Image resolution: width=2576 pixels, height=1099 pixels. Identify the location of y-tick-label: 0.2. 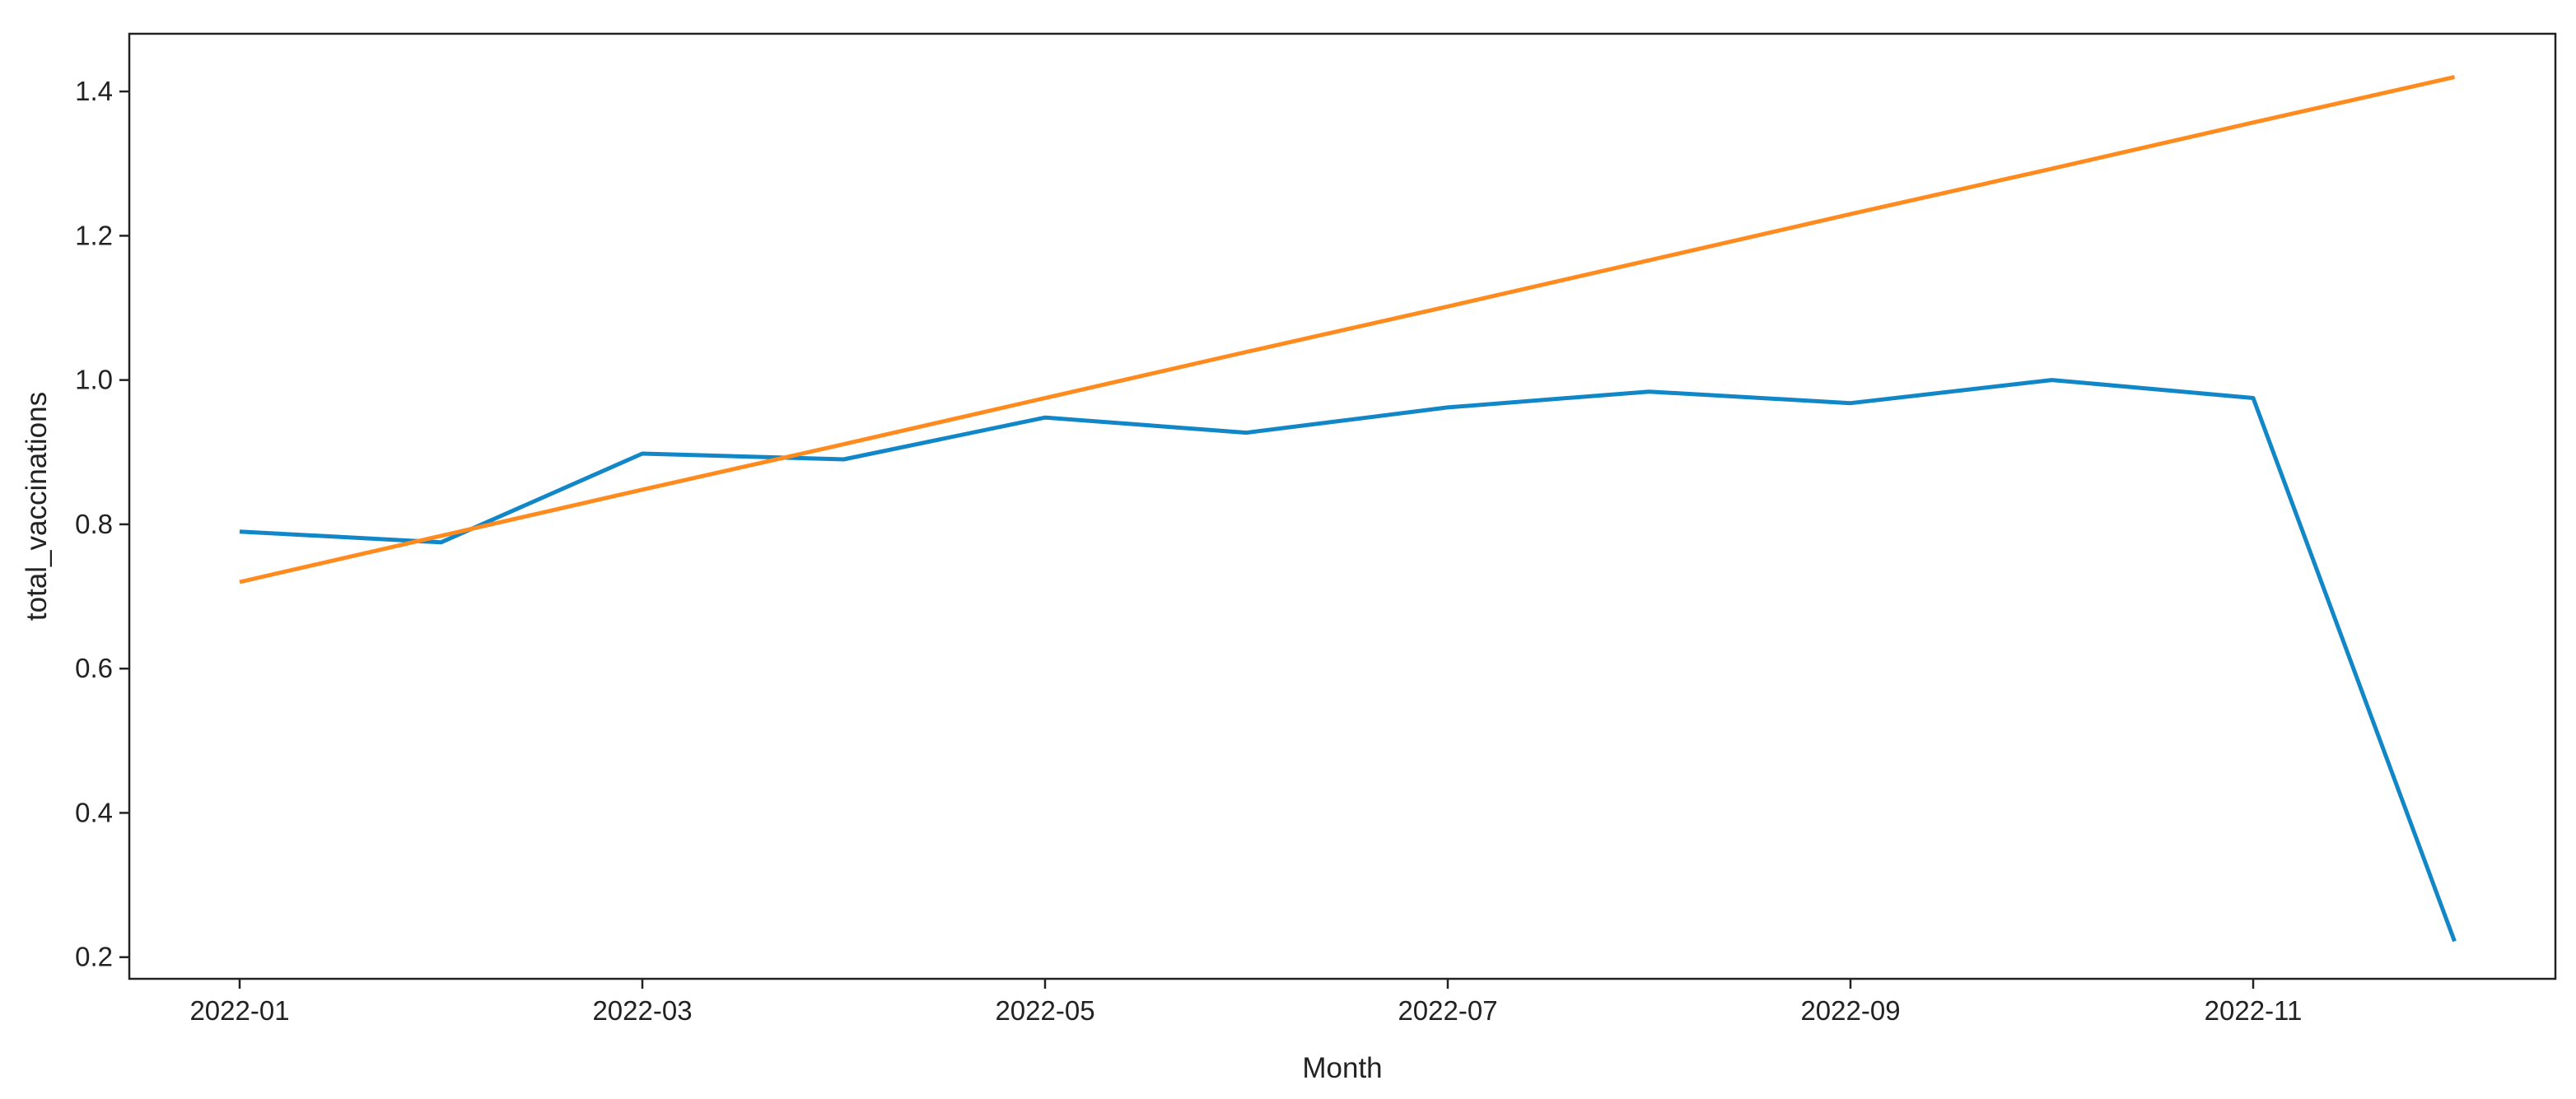
(94, 957).